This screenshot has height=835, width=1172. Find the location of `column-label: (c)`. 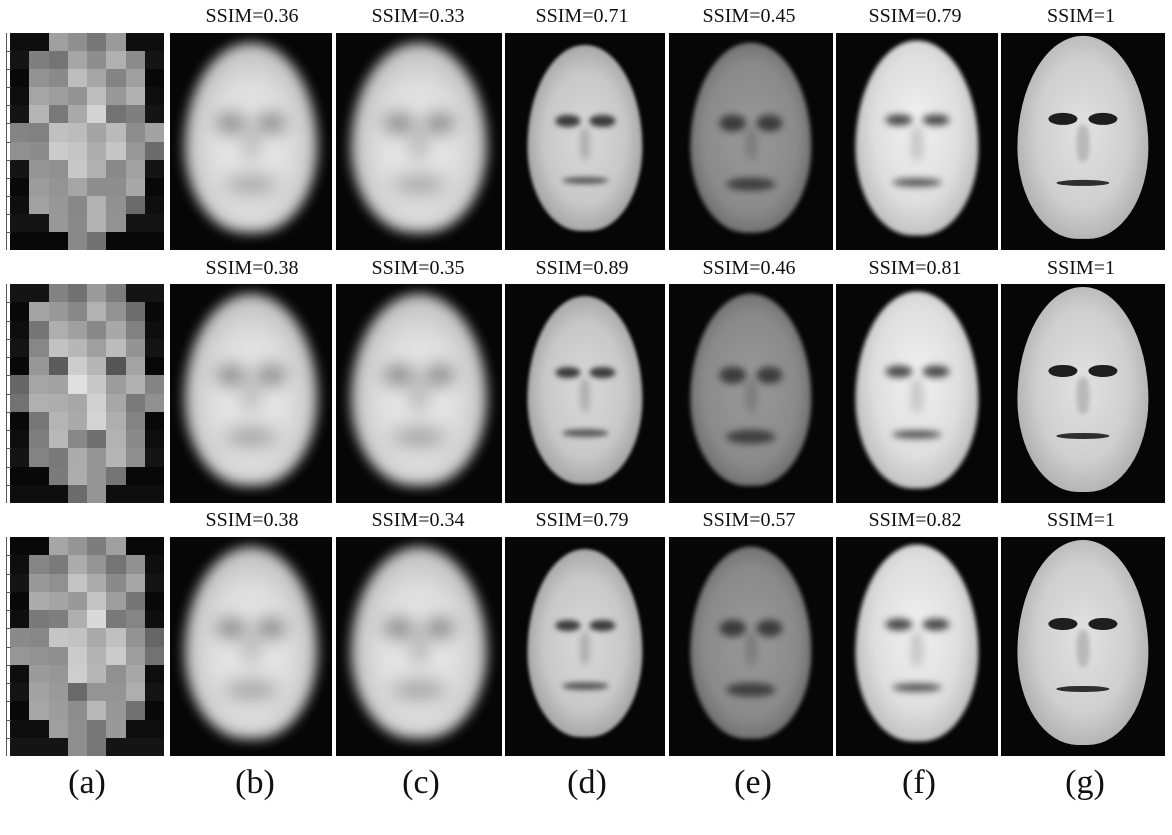

column-label: (c) is located at coordinates (421, 782).